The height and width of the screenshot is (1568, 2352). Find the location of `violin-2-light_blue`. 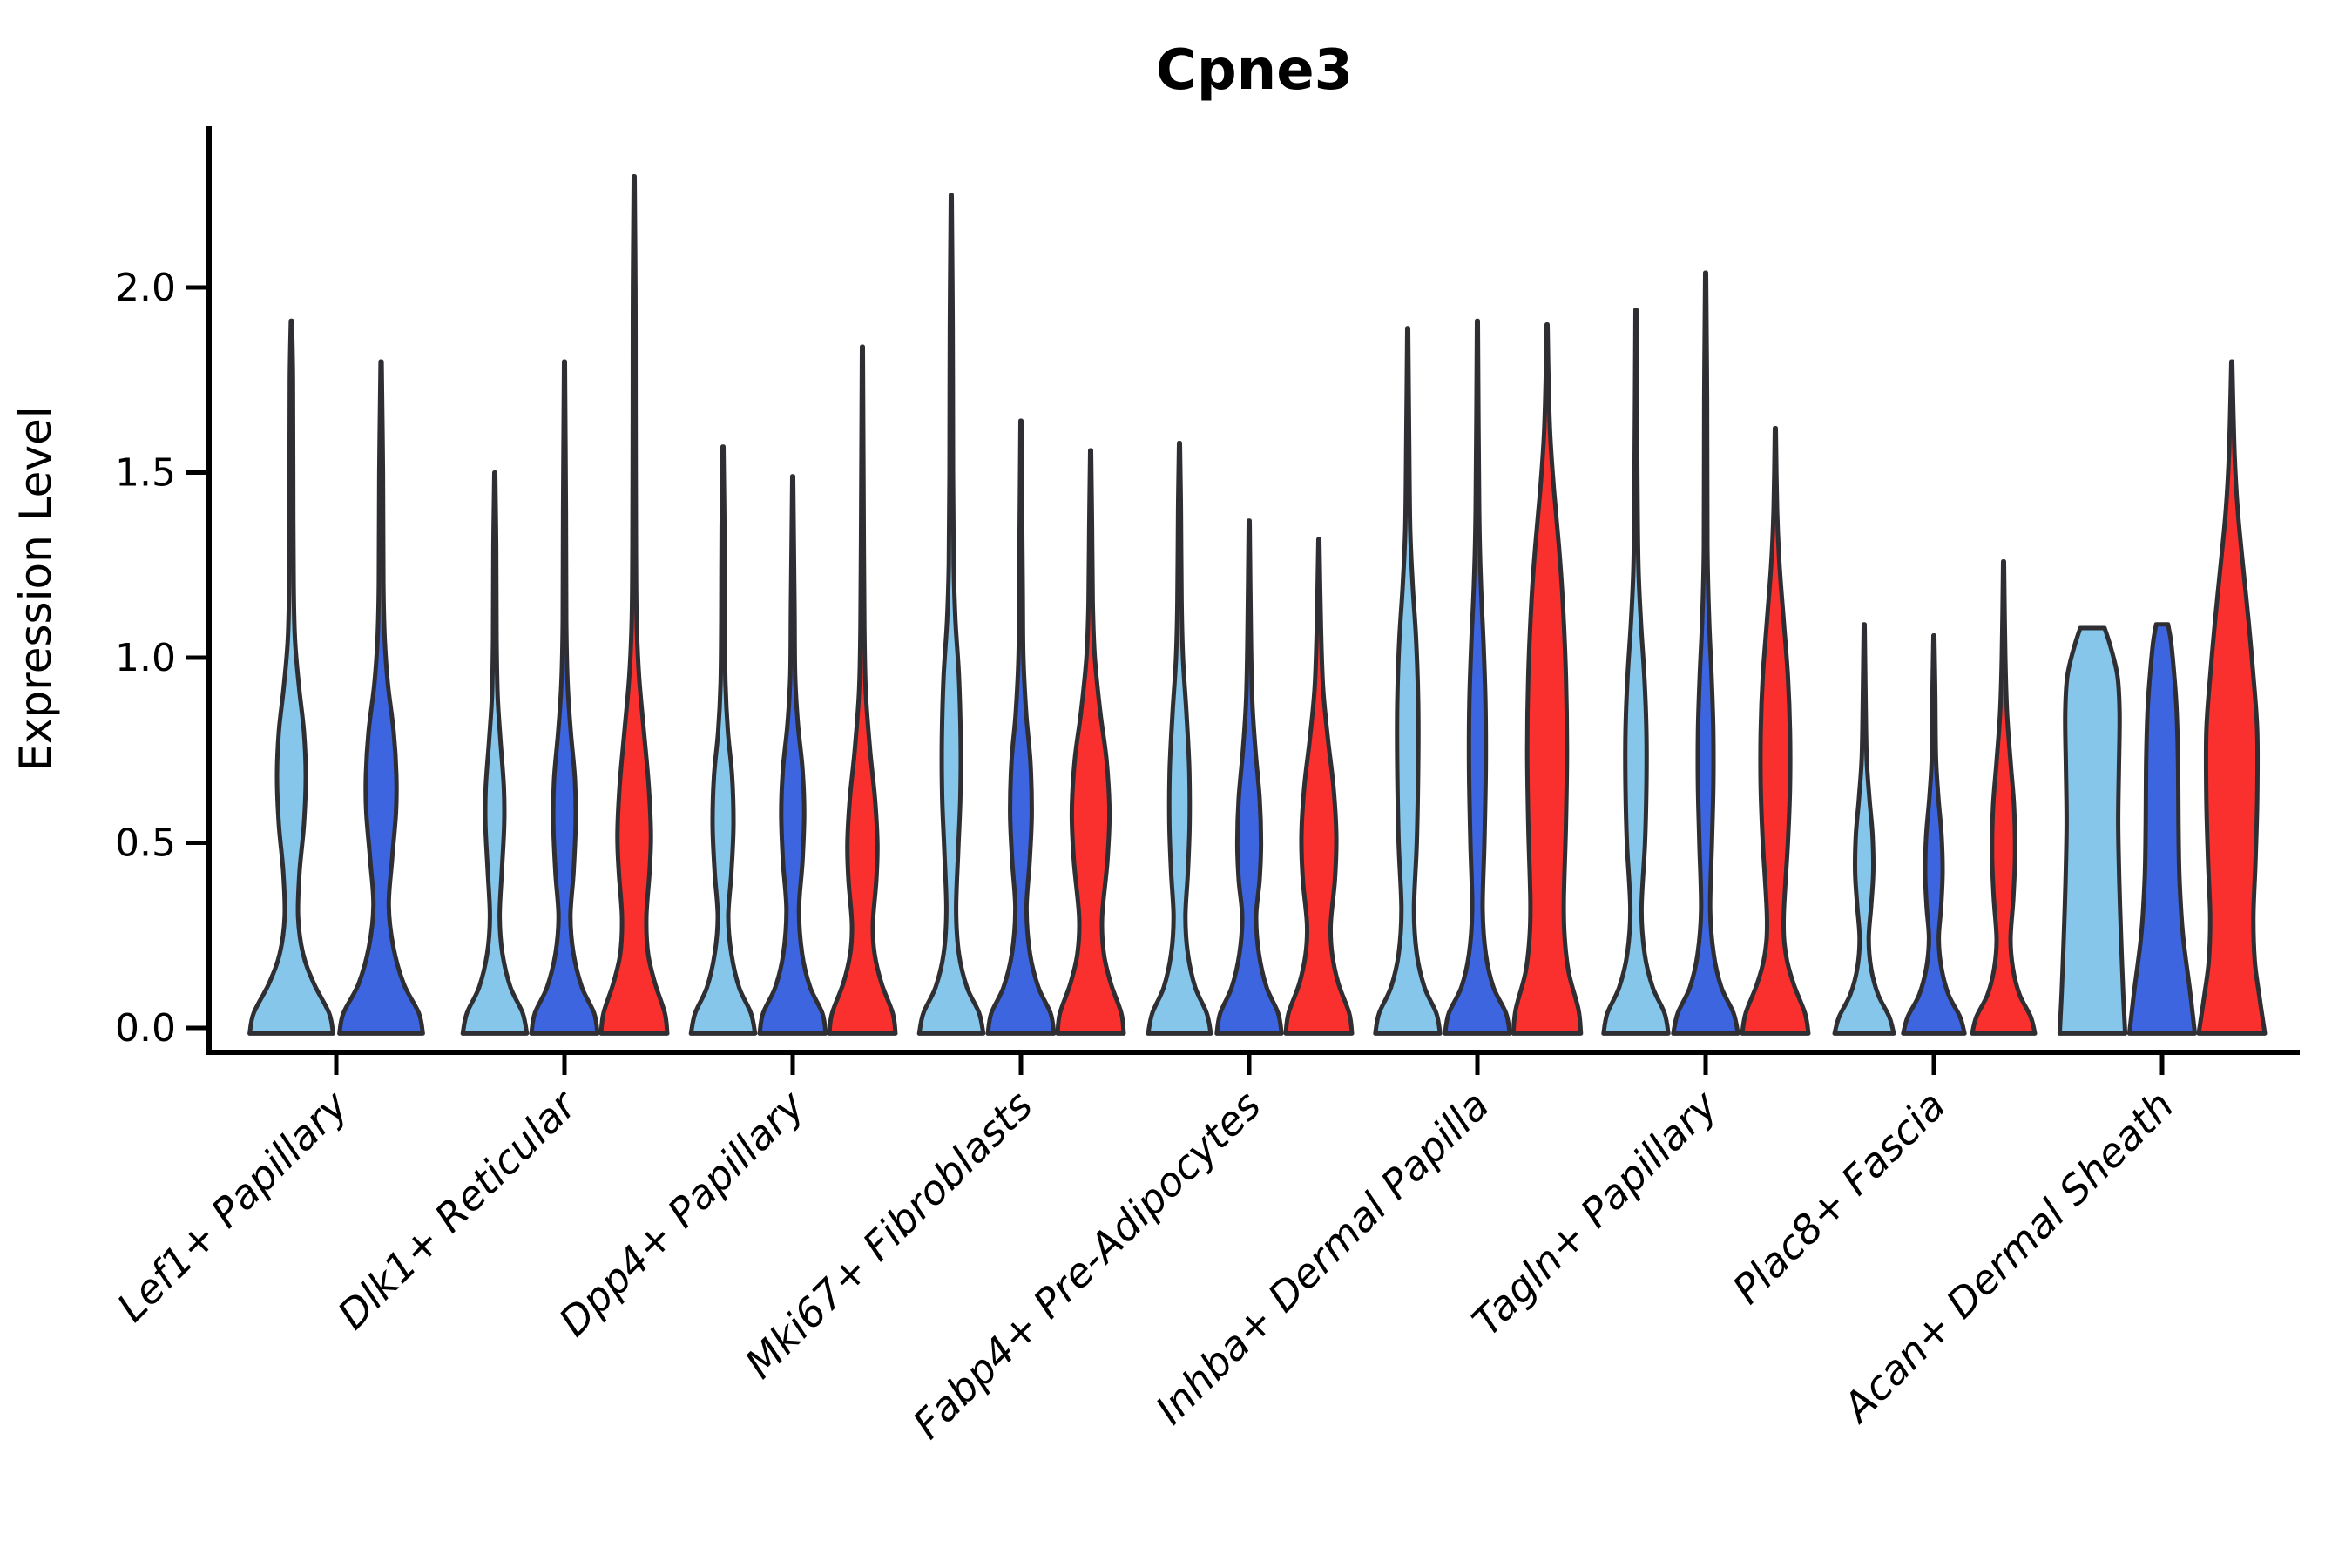

violin-2-light_blue is located at coordinates (723, 740).